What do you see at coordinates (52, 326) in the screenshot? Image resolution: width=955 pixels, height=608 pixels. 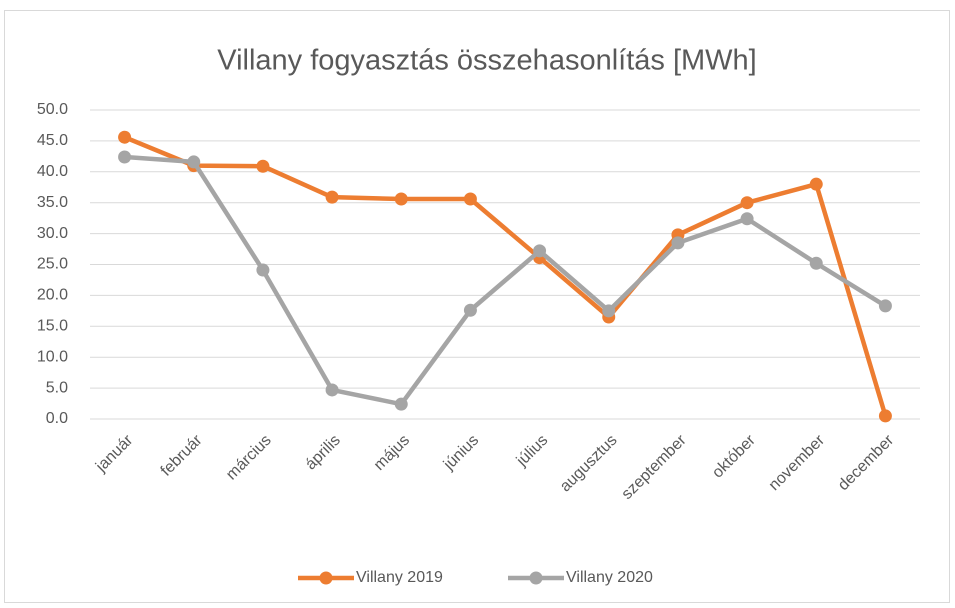 I see `y-tick-label: 15.0` at bounding box center [52, 326].